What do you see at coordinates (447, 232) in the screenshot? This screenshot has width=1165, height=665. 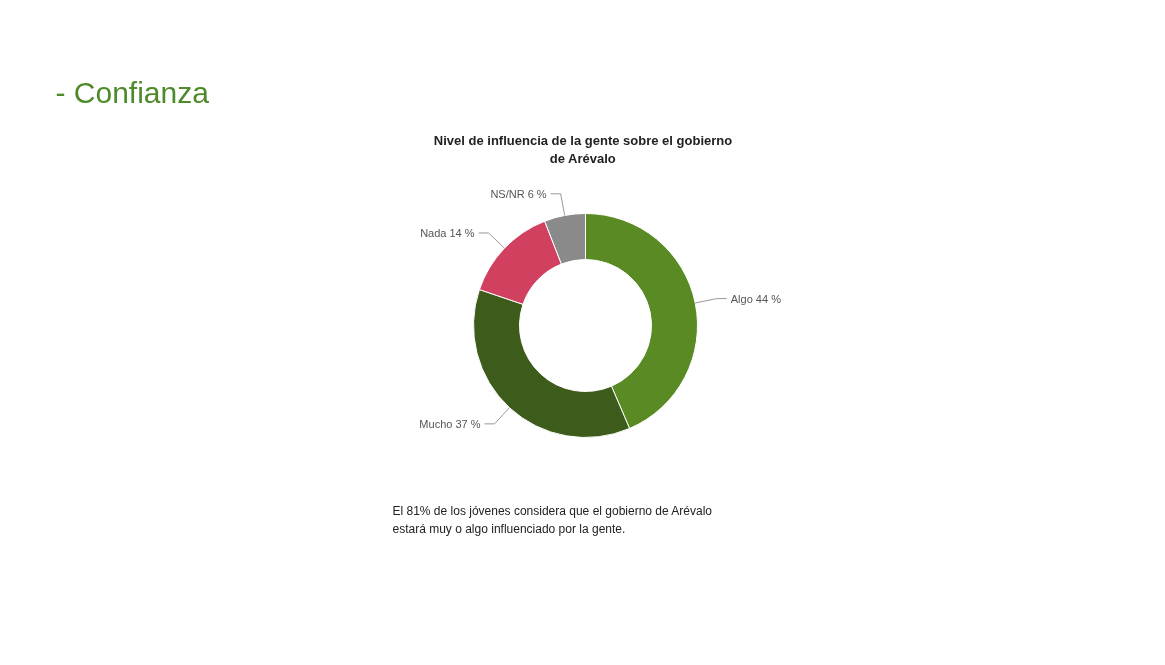 I see `slice-label: Nada 14 %` at bounding box center [447, 232].